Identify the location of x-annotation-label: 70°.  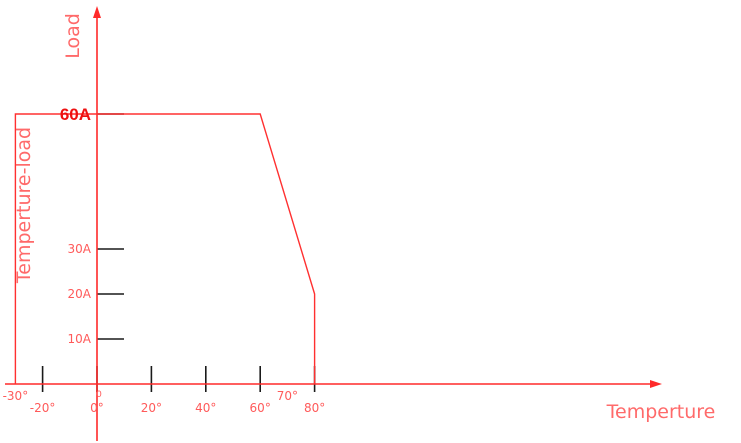
(287, 396).